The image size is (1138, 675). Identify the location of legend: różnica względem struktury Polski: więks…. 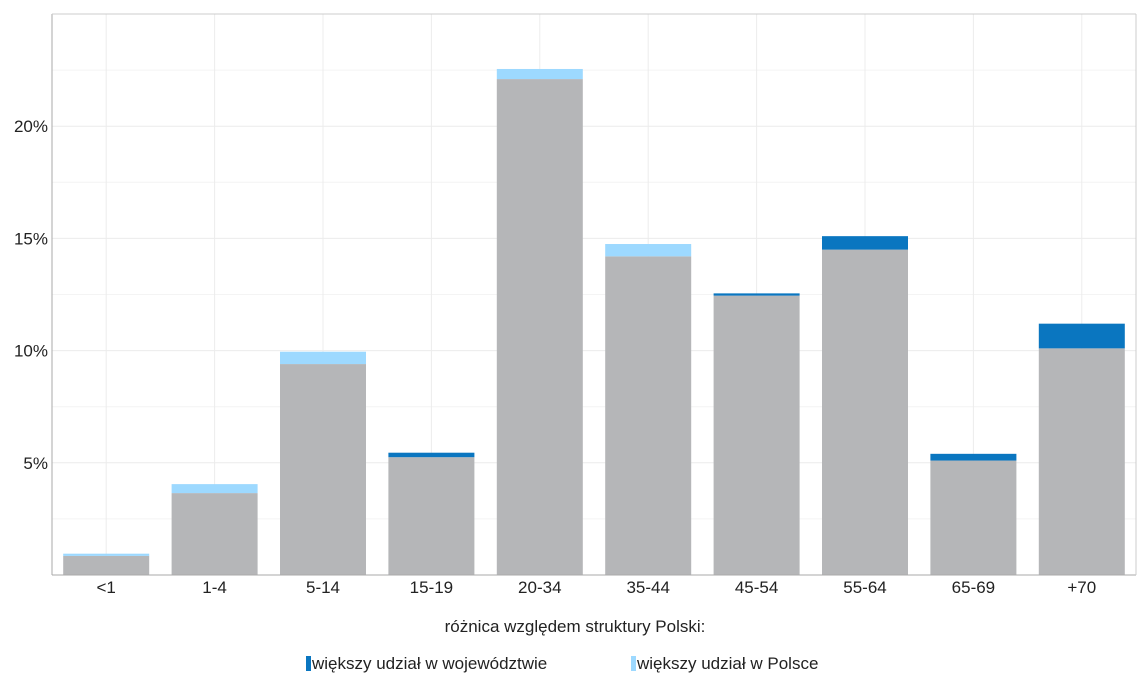
(562, 645).